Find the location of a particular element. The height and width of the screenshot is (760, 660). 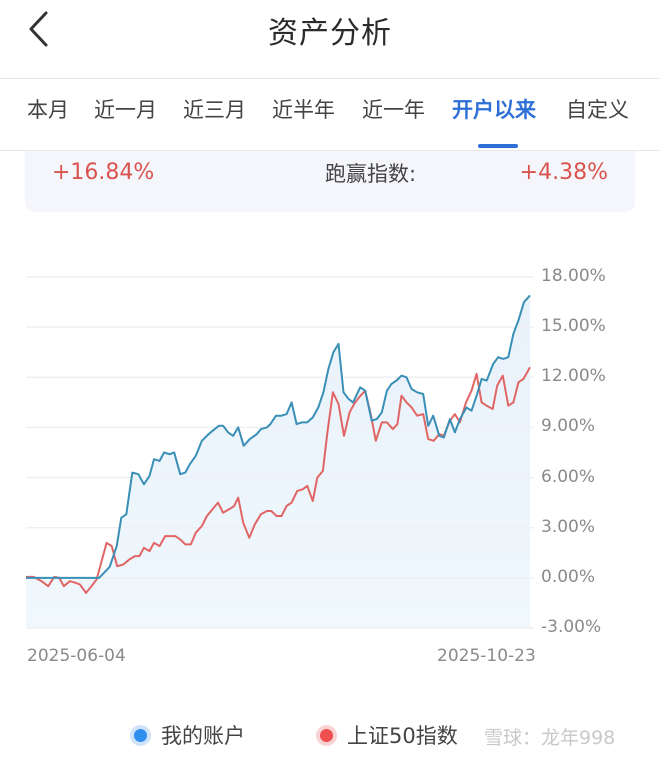

tab-last-half-year: 近半年 is located at coordinates (303, 110).